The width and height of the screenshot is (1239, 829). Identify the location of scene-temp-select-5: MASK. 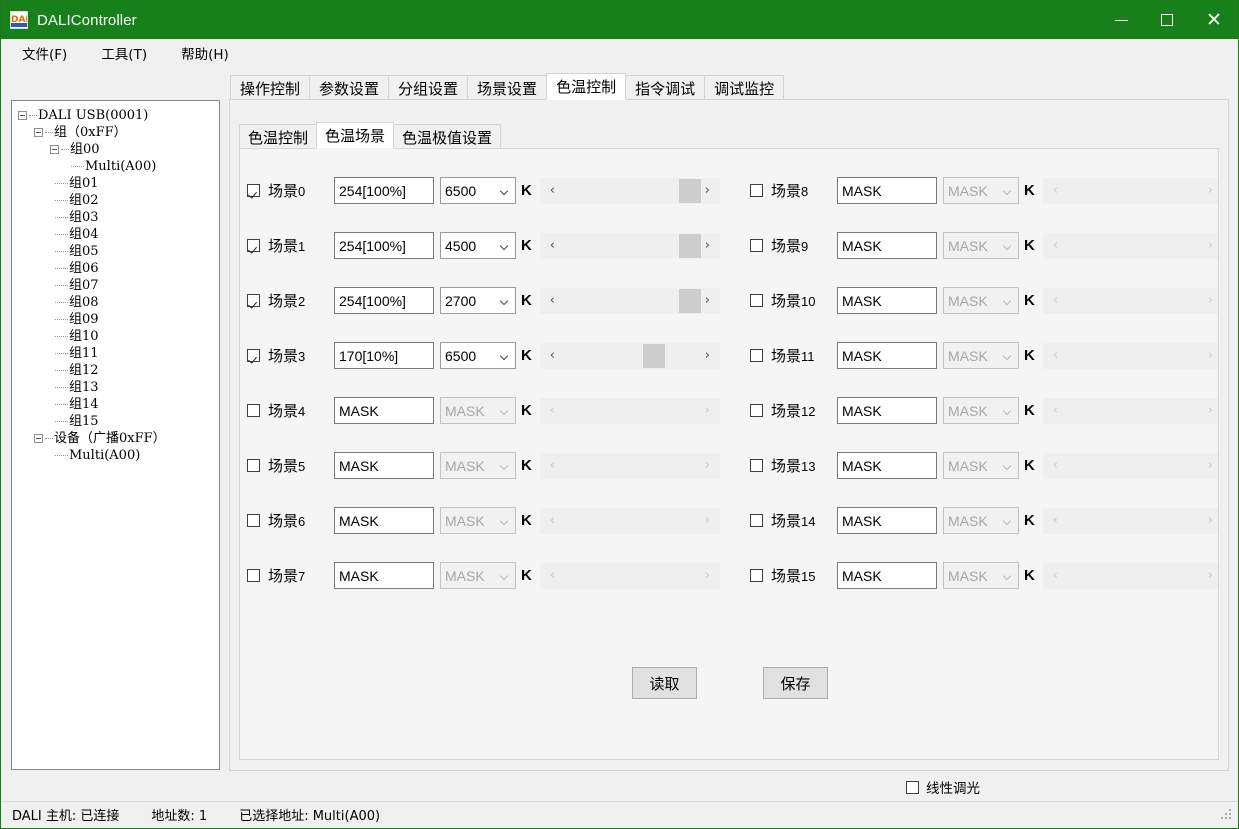
(478, 465).